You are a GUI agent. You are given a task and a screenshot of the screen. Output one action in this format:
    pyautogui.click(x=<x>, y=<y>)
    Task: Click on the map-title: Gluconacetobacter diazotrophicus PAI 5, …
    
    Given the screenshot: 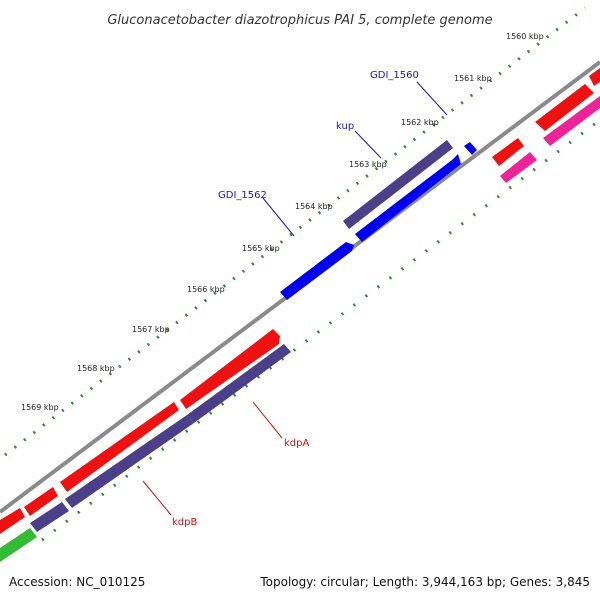 What is the action you would take?
    pyautogui.click(x=299, y=20)
    